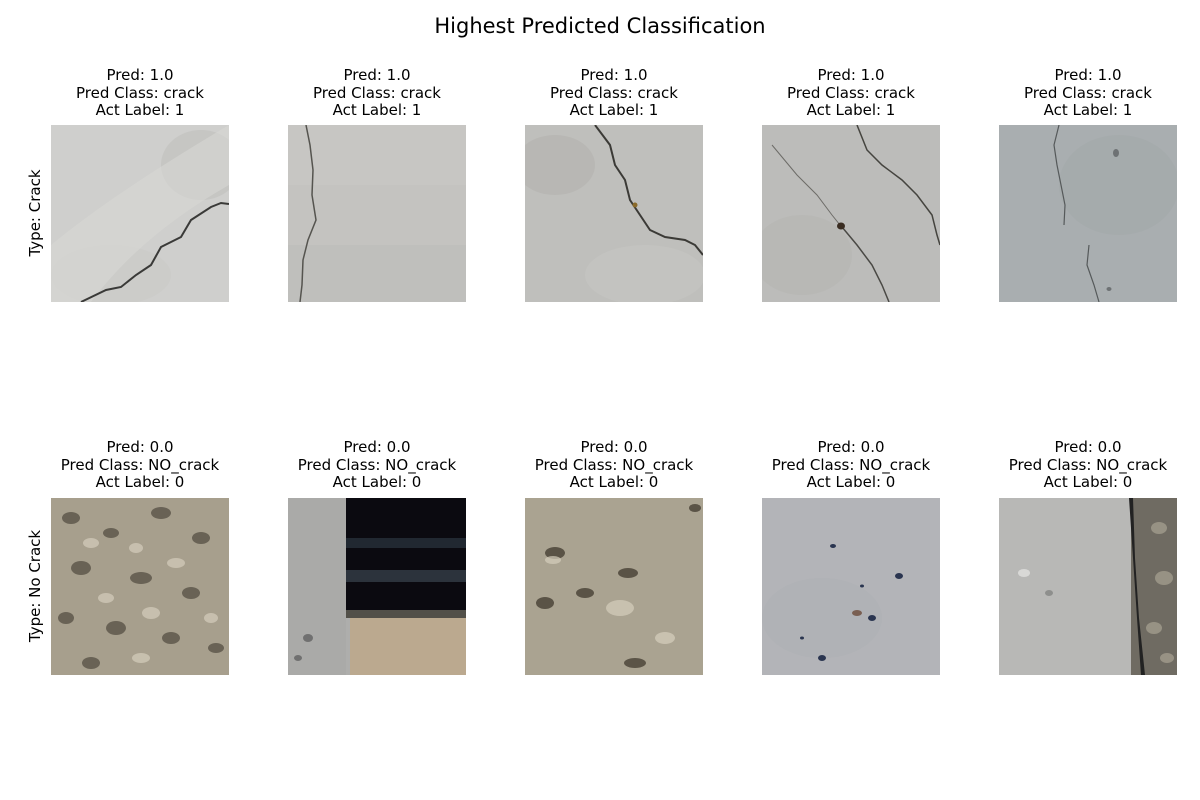 The width and height of the screenshot is (1200, 800). What do you see at coordinates (35, 586) in the screenshot?
I see `row-label-no-crack: Type: No Crack` at bounding box center [35, 586].